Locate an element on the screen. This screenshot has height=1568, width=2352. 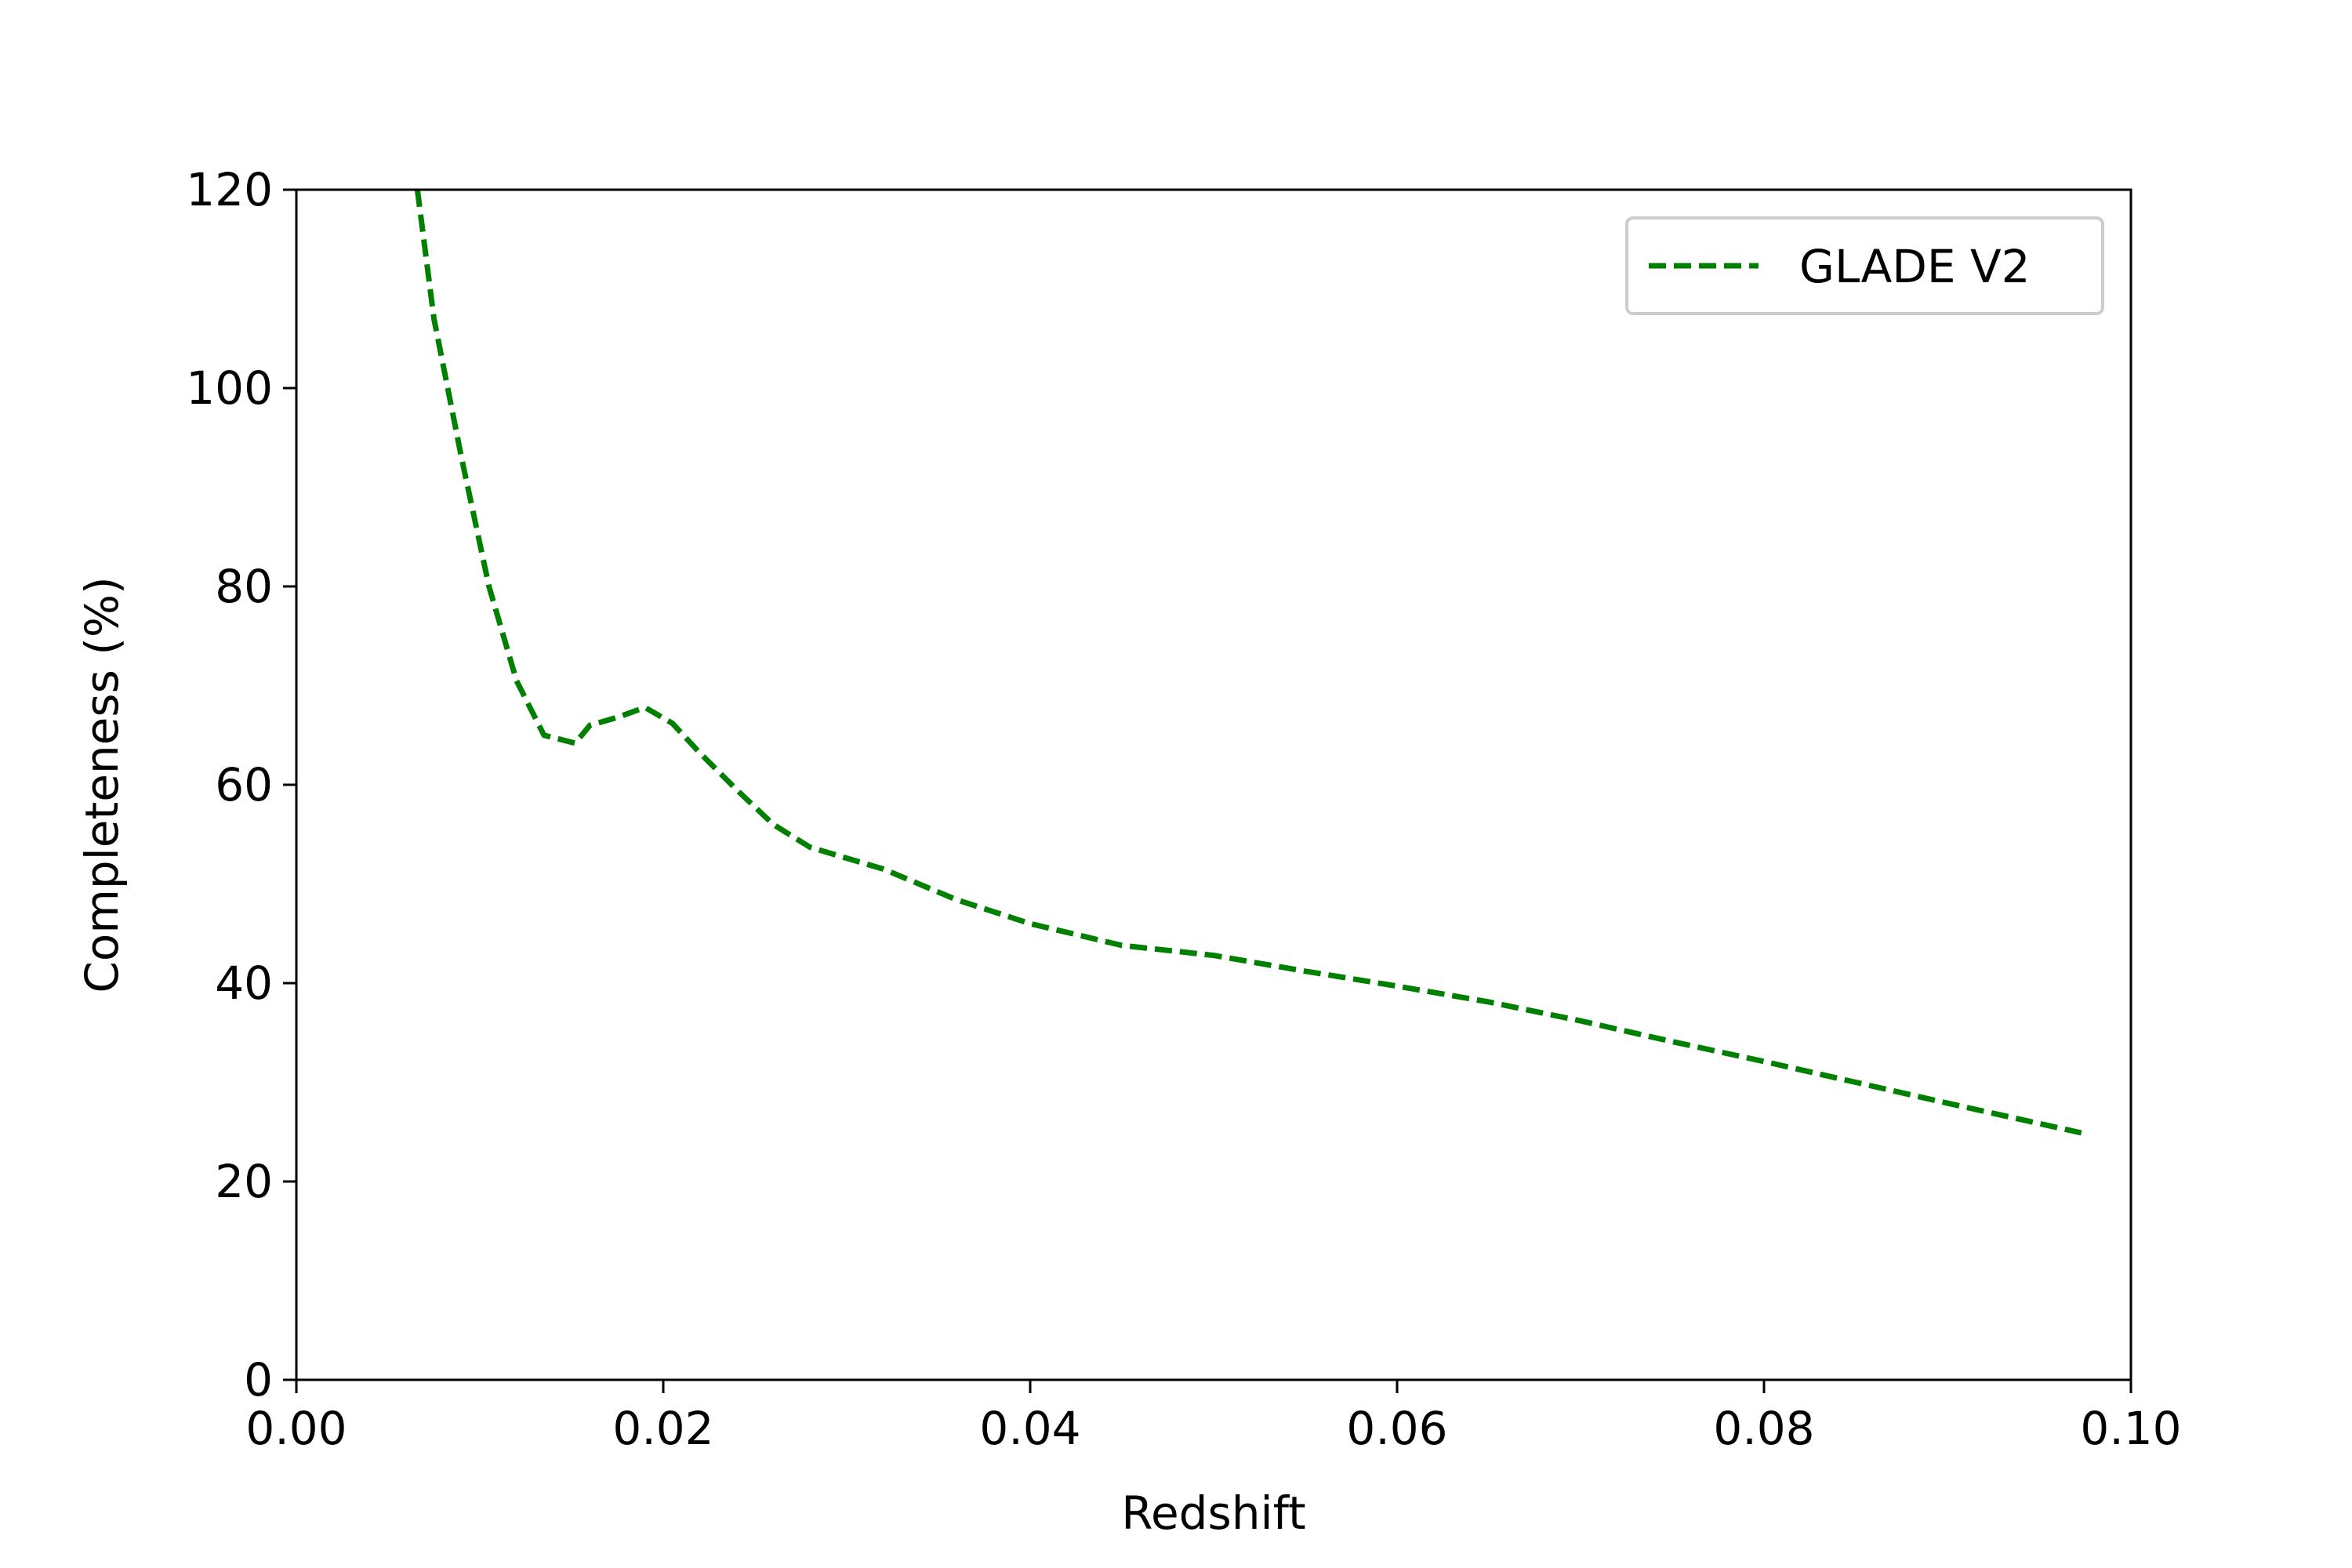
x-tick-label: 0.00 is located at coordinates (296, 1428).